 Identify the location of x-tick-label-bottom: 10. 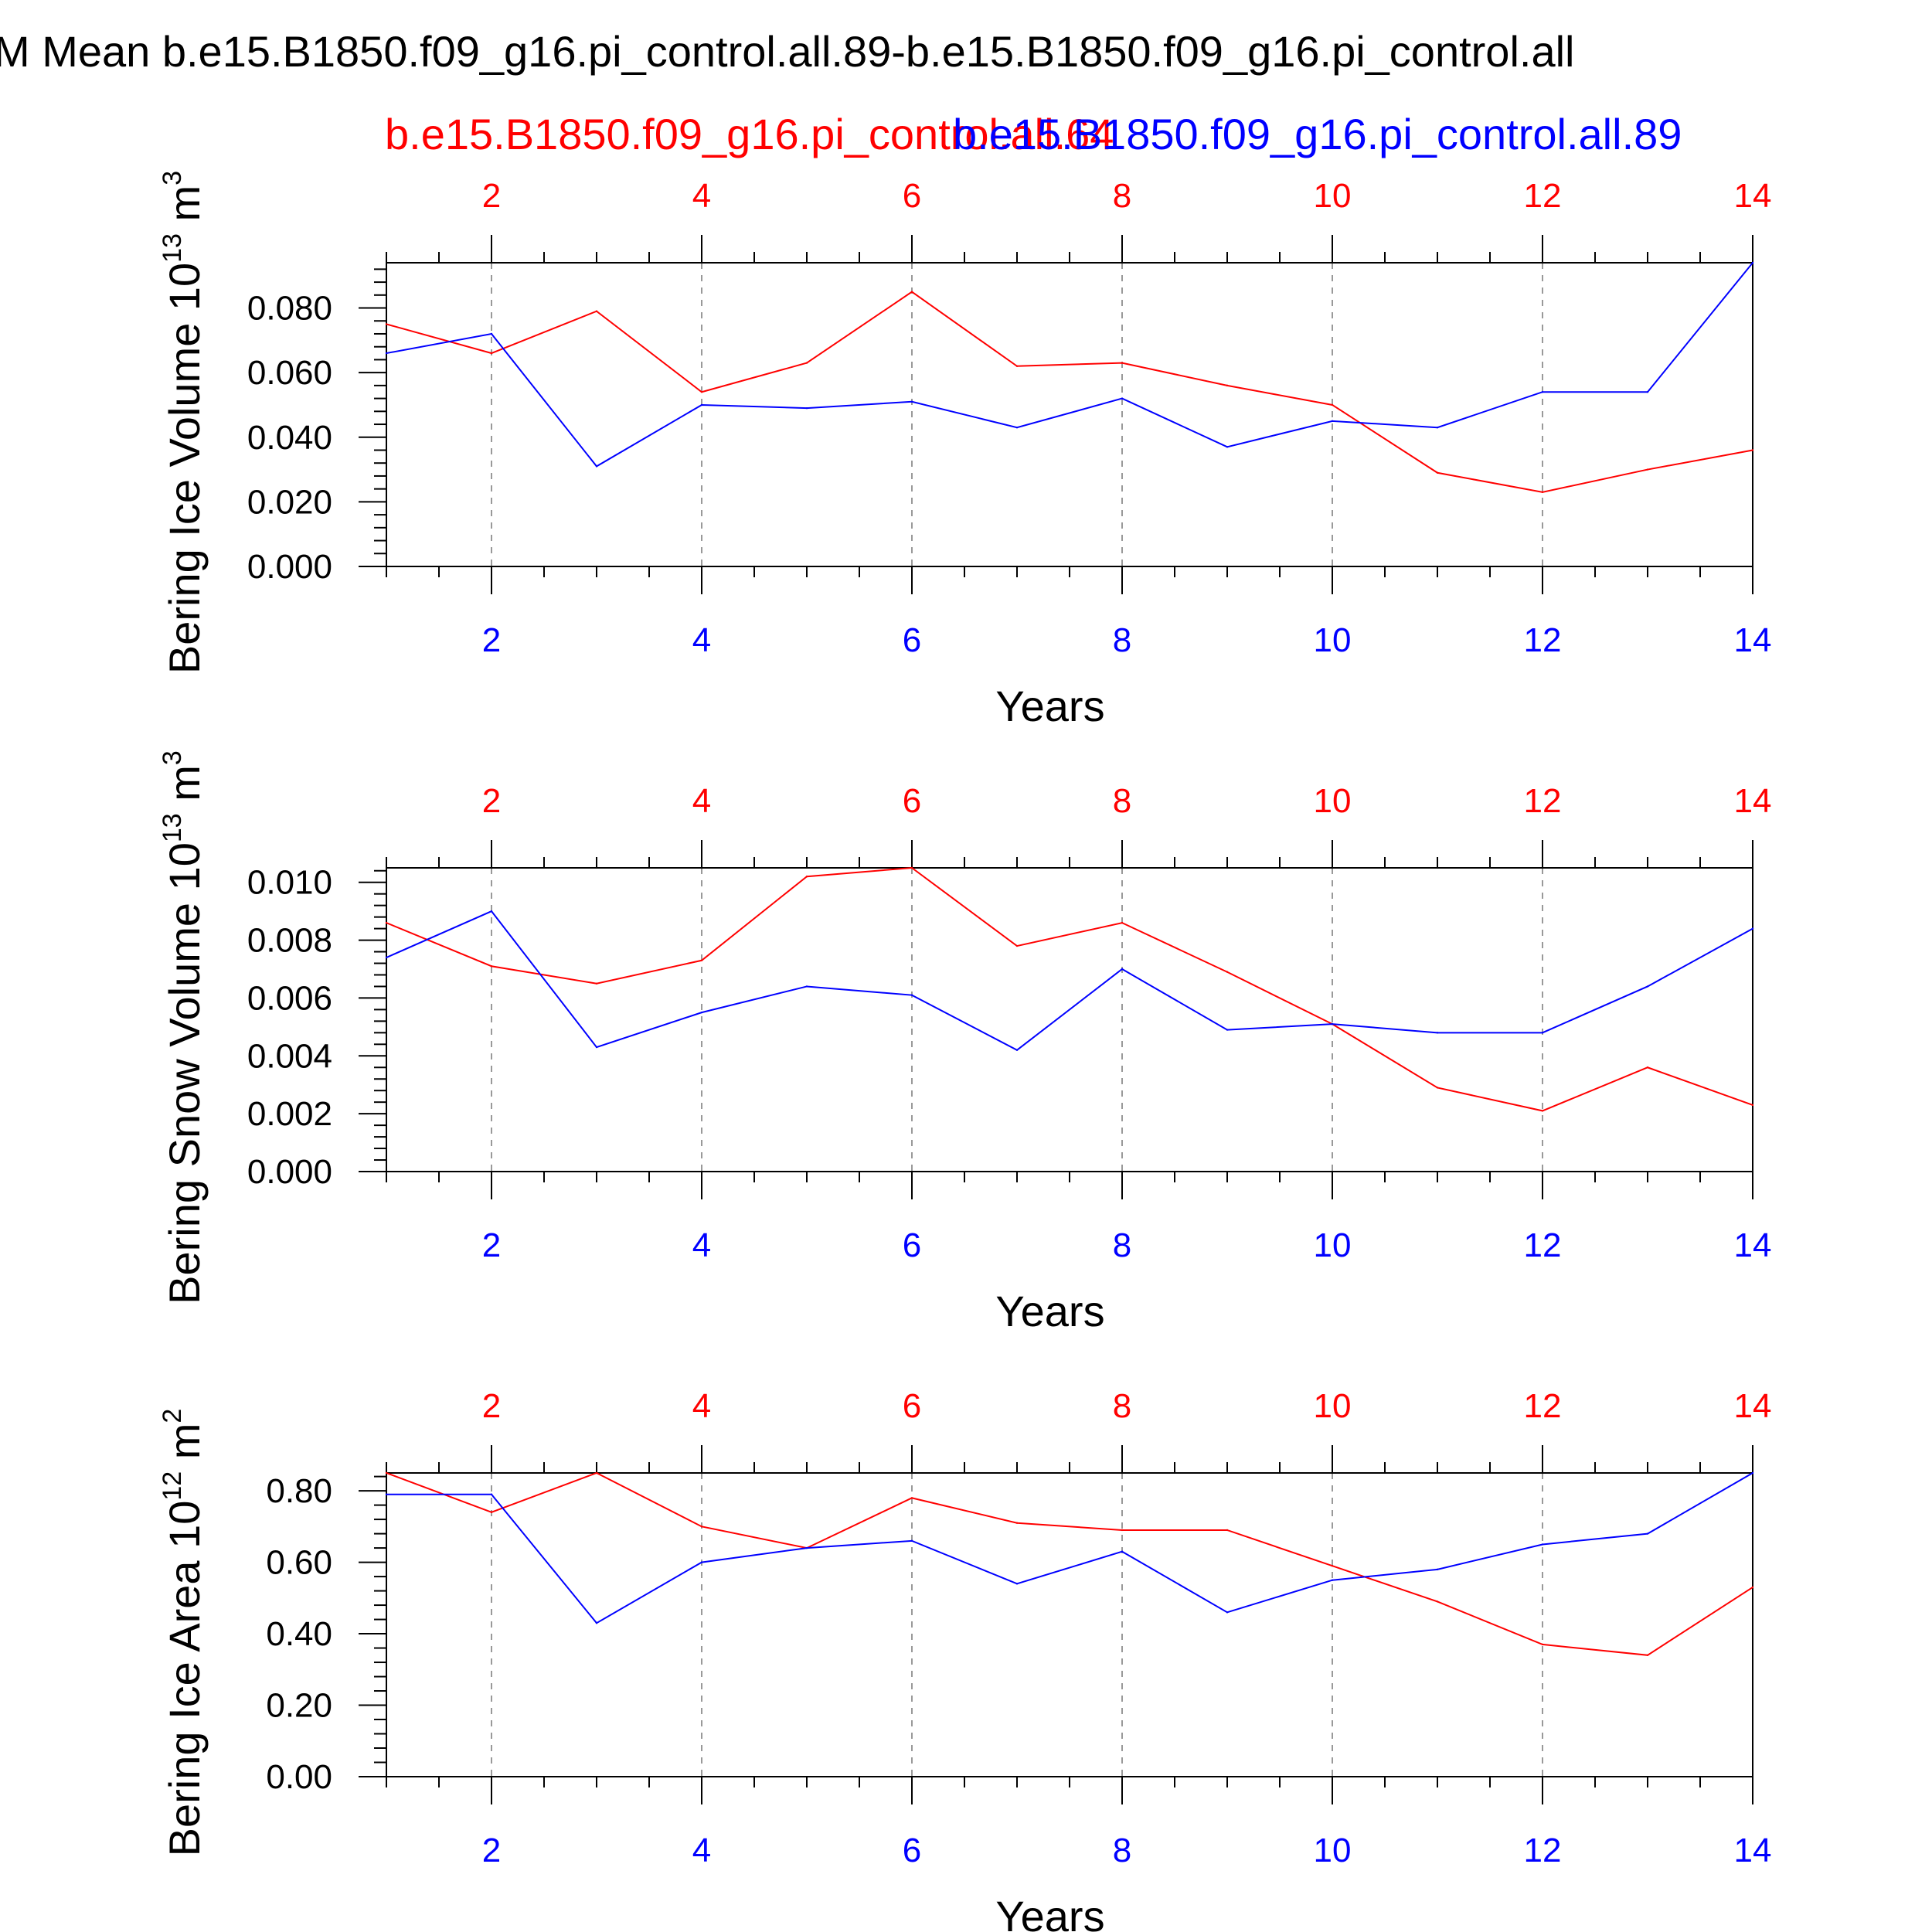
(1333, 1851).